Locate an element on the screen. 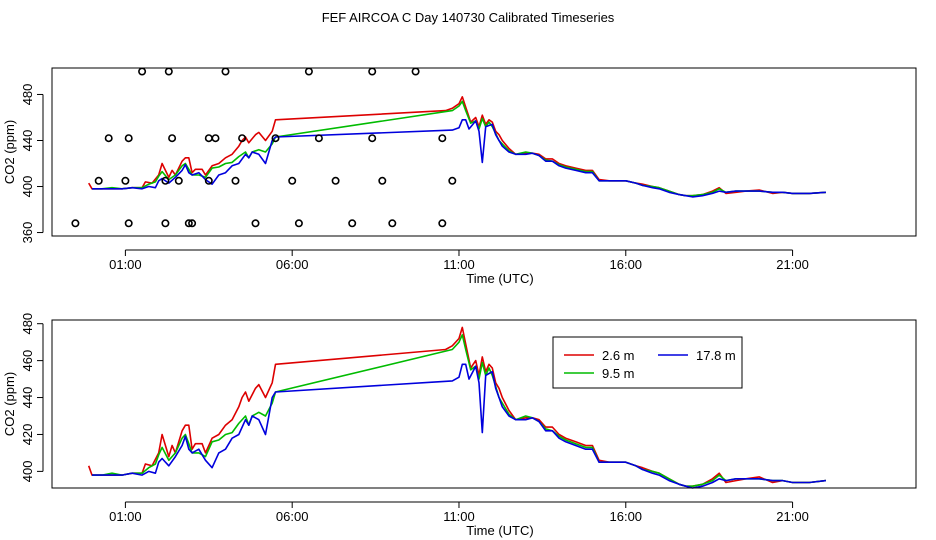  y-tick-label: 360 is located at coordinates (27, 233).